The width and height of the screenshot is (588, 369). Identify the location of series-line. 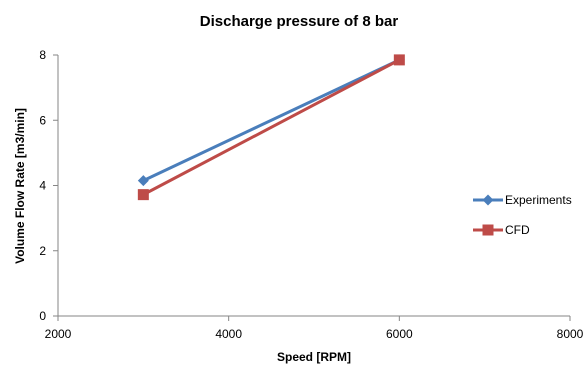
(271, 120).